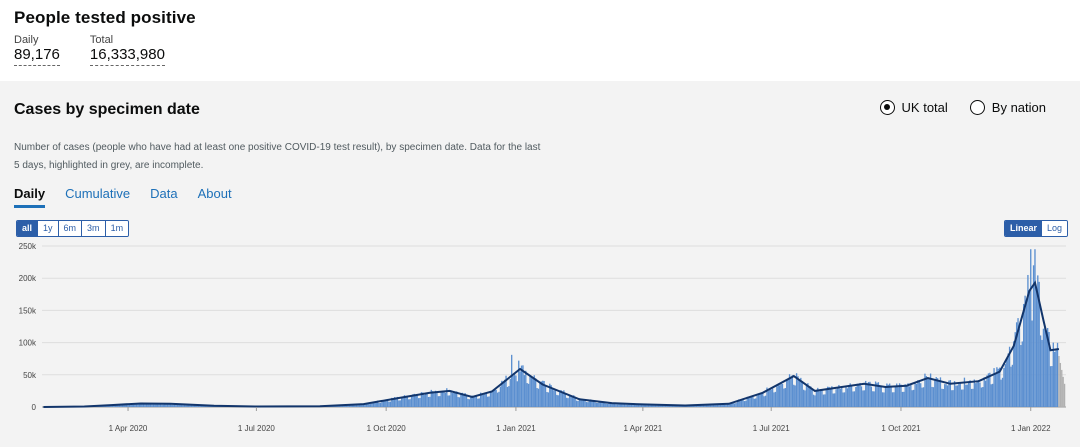  What do you see at coordinates (30, 197) in the screenshot?
I see `tab-daily: Daily` at bounding box center [30, 197].